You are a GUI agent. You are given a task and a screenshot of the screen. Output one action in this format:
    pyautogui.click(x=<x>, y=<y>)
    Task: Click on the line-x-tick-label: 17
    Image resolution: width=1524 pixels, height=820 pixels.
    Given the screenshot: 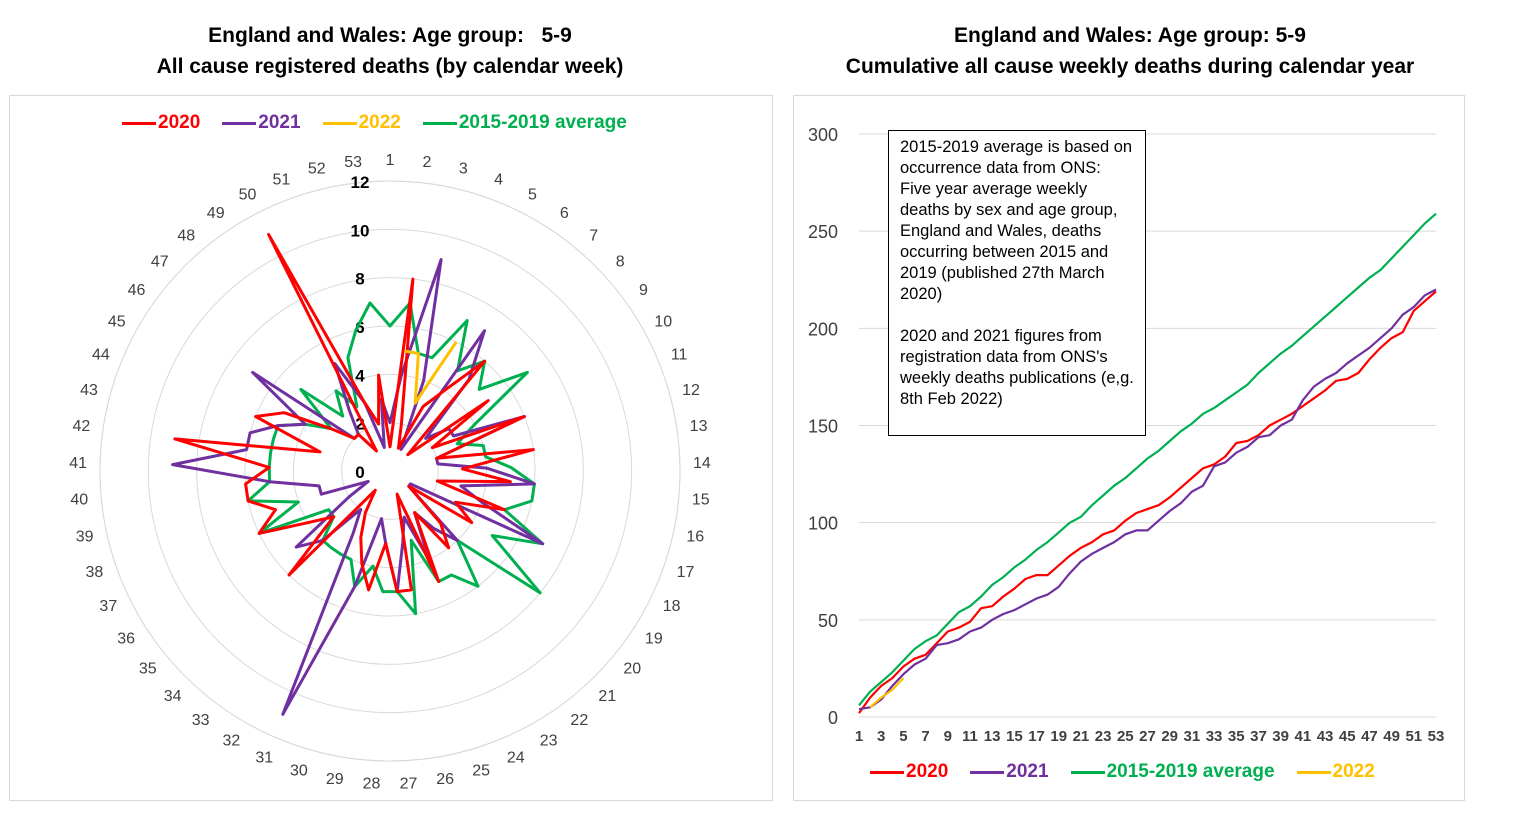 What is the action you would take?
    pyautogui.click(x=1036, y=736)
    